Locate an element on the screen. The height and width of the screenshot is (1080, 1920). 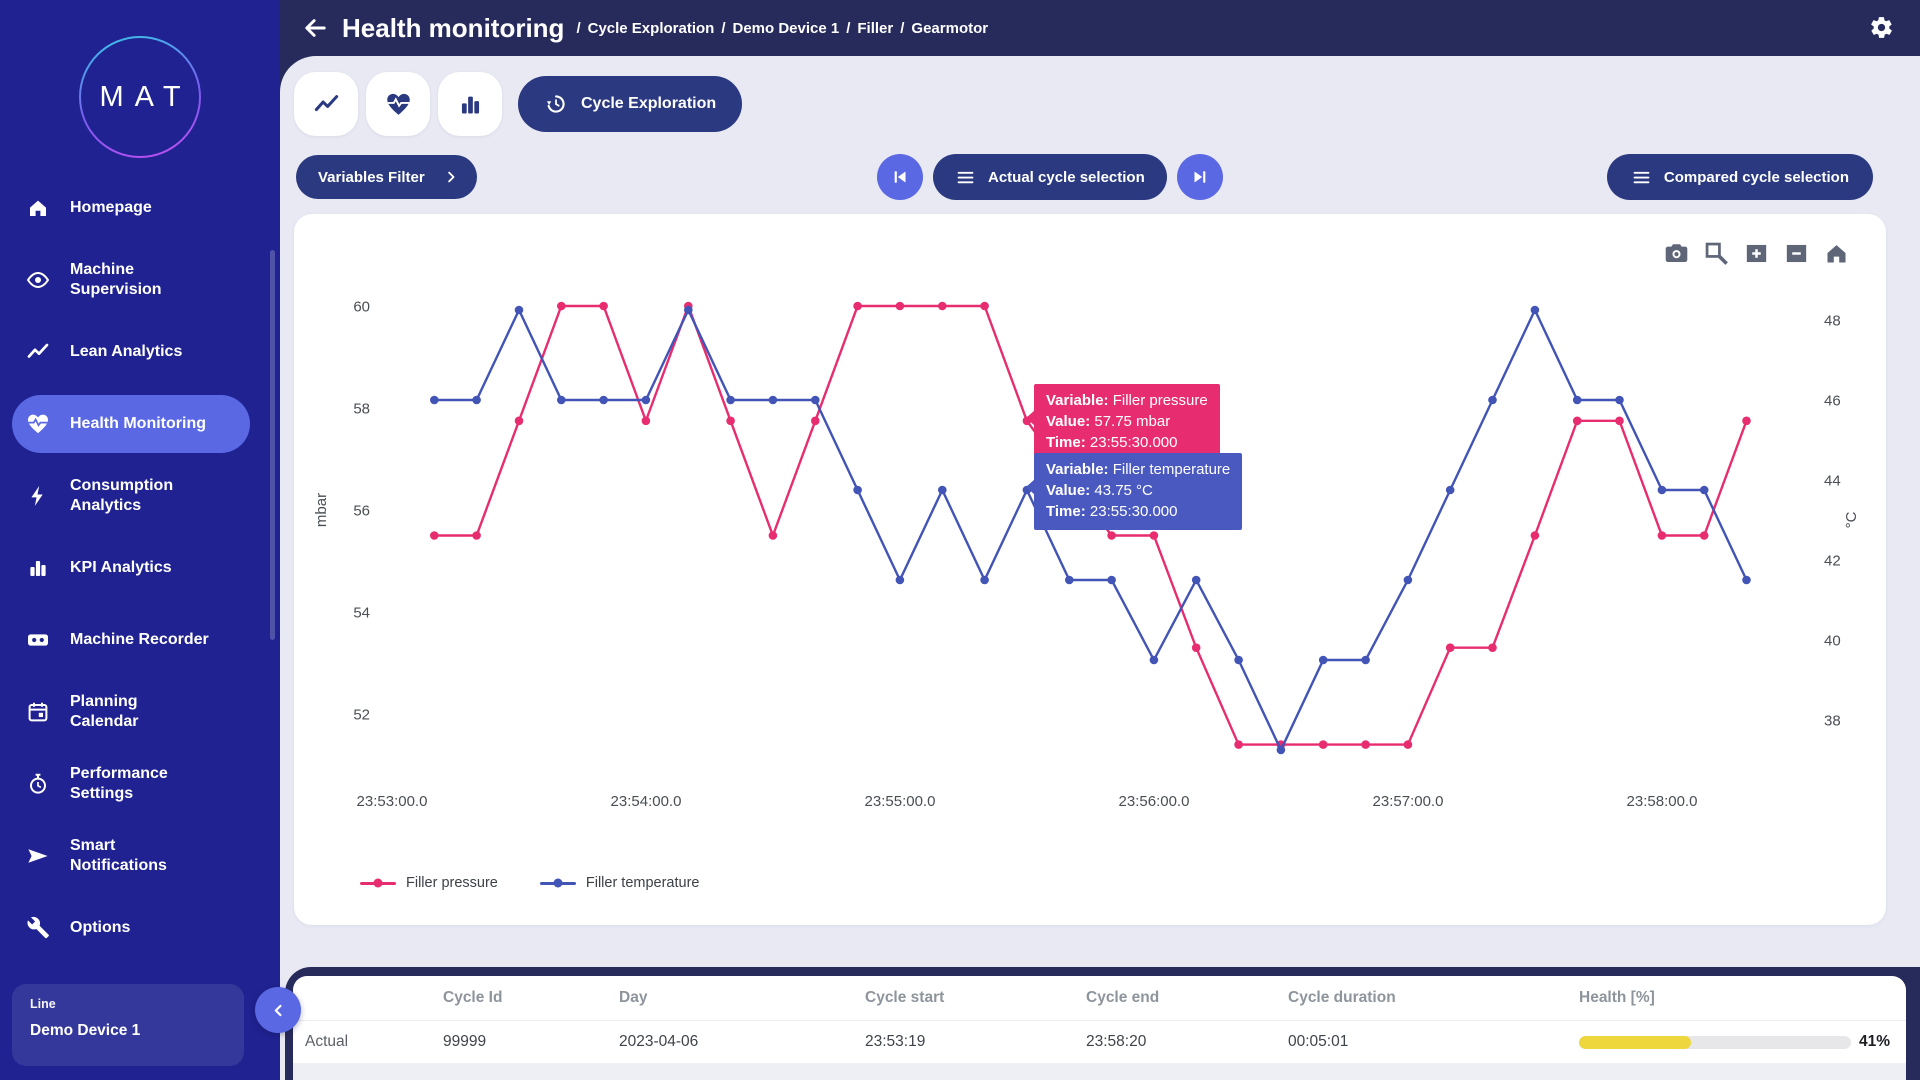
sidebar-item-health-monitoring: Health Monitoring is located at coordinates (131, 424).